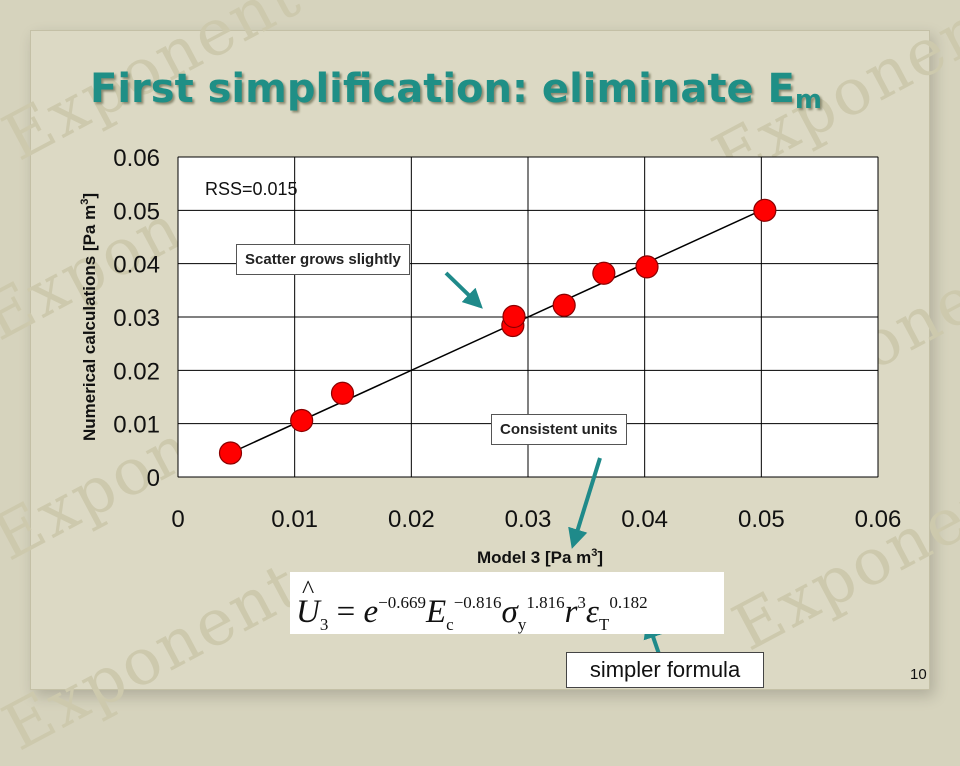 The width and height of the screenshot is (960, 766). I want to click on x-axis-label: Model 3 [Pa m3], so click(540, 557).